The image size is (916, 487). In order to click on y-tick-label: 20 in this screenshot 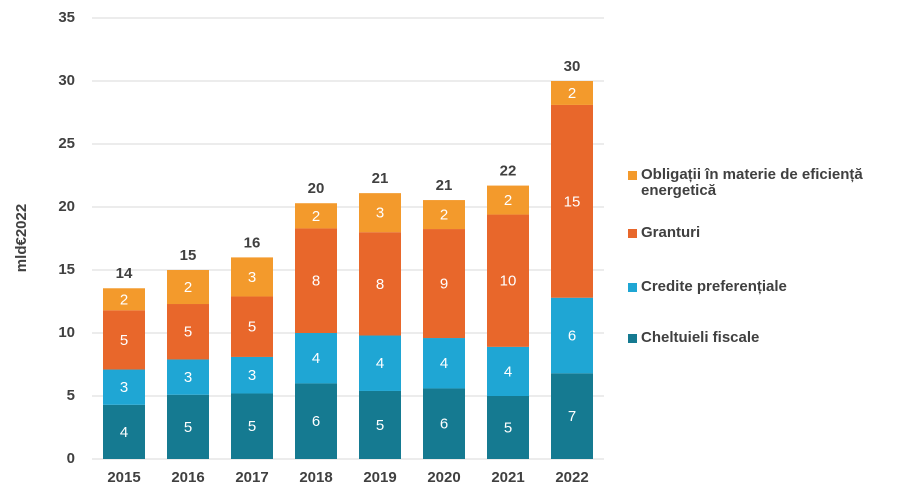, I will do `click(66, 206)`.